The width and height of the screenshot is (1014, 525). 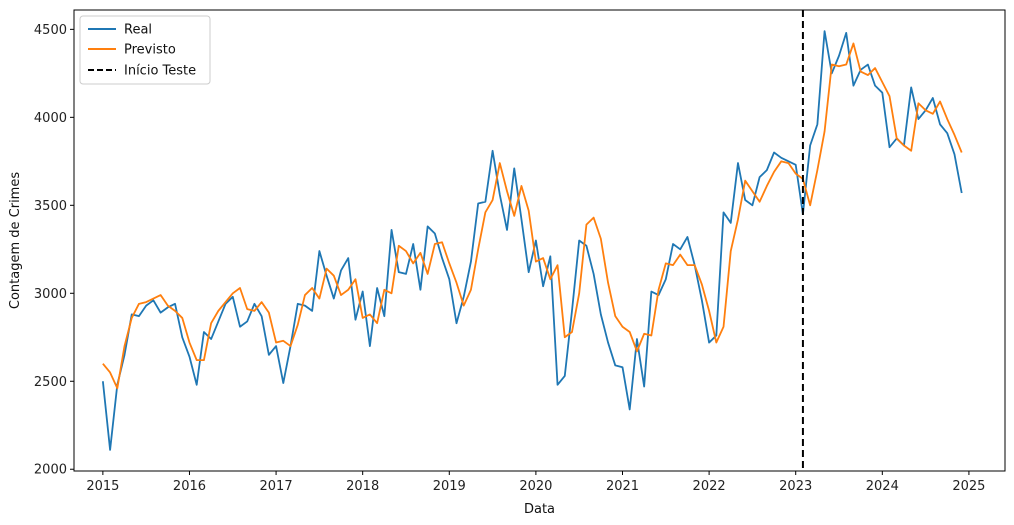 I want to click on y-tick-label: 3000, so click(x=50, y=294).